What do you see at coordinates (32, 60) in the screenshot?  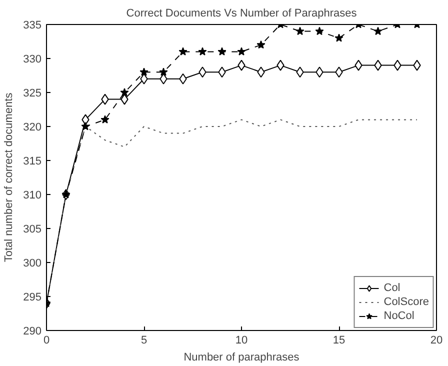 I see `y-tick-label: 330` at bounding box center [32, 60].